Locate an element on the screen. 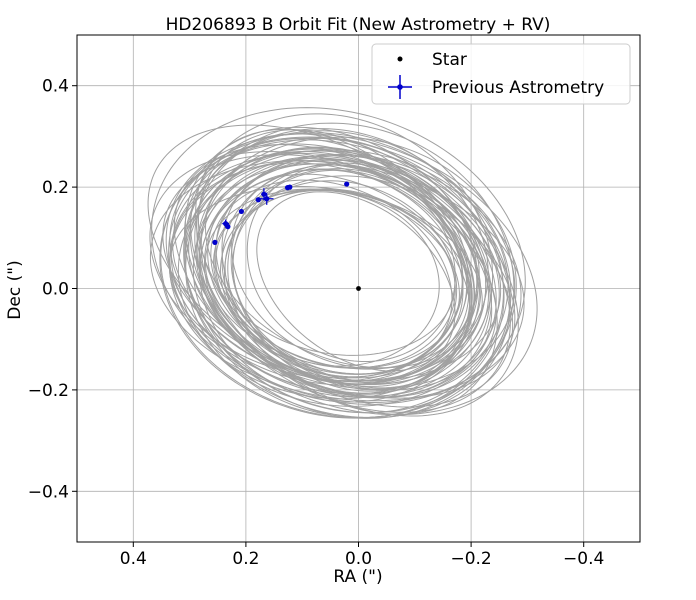 The width and height of the screenshot is (696, 600). legend-star-marker is located at coordinates (400, 59).